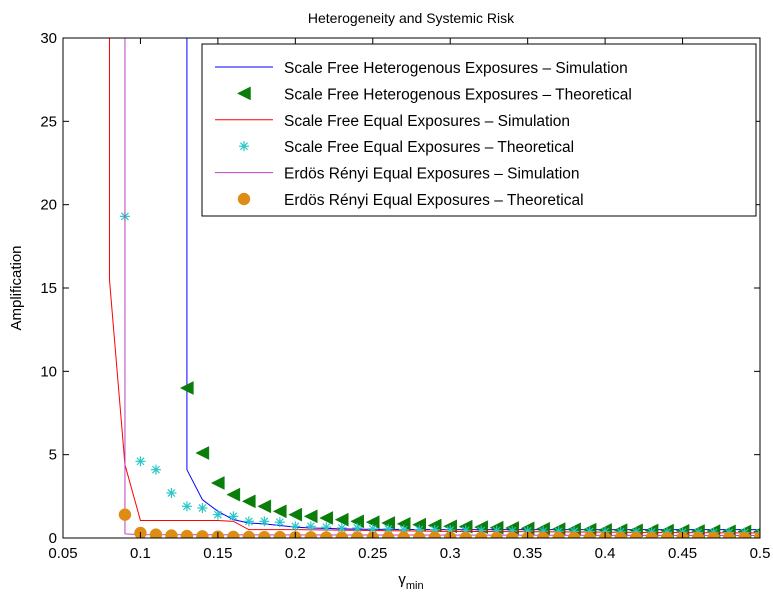 The image size is (773, 596). Describe the element at coordinates (16, 287) in the screenshot. I see `y-axis-label: Amplification` at that location.